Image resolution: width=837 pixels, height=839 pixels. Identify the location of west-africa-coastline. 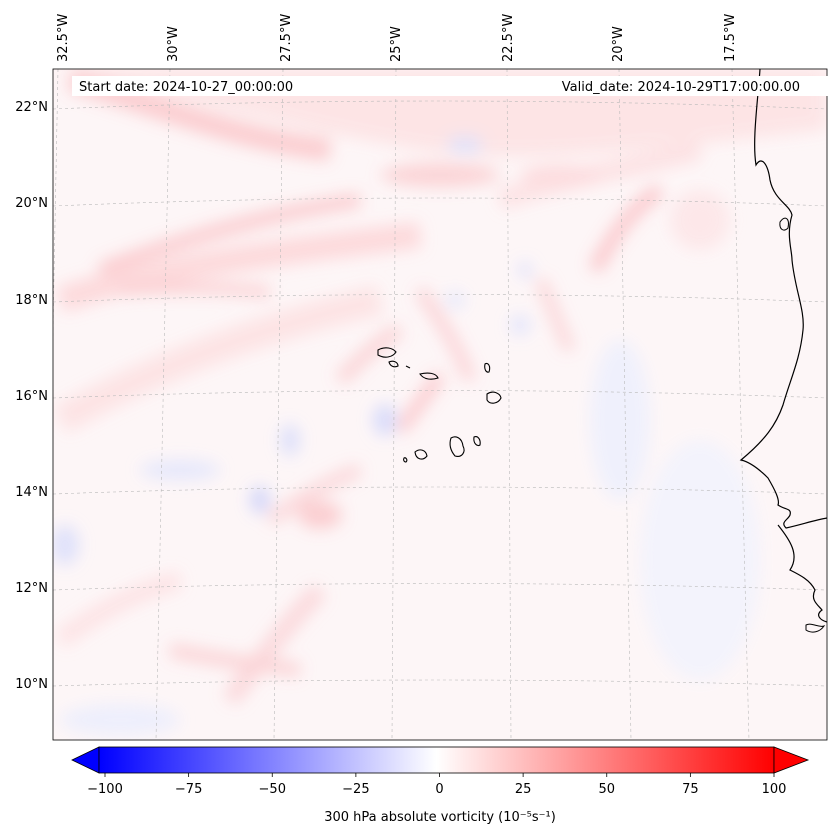
(783, 299).